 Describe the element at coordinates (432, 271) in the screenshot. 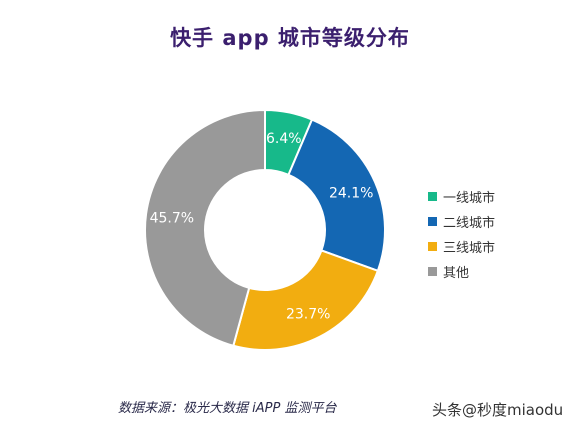

I see `legend-swatch-other` at that location.